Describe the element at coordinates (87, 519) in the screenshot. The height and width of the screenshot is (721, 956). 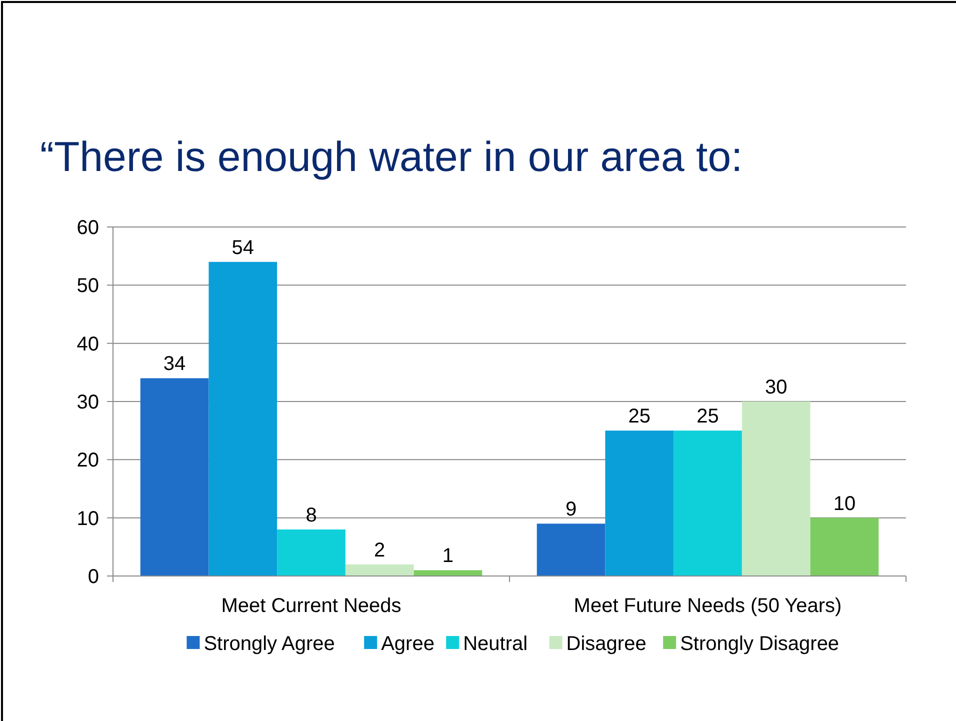
I see `y-tick-label: 10` at that location.